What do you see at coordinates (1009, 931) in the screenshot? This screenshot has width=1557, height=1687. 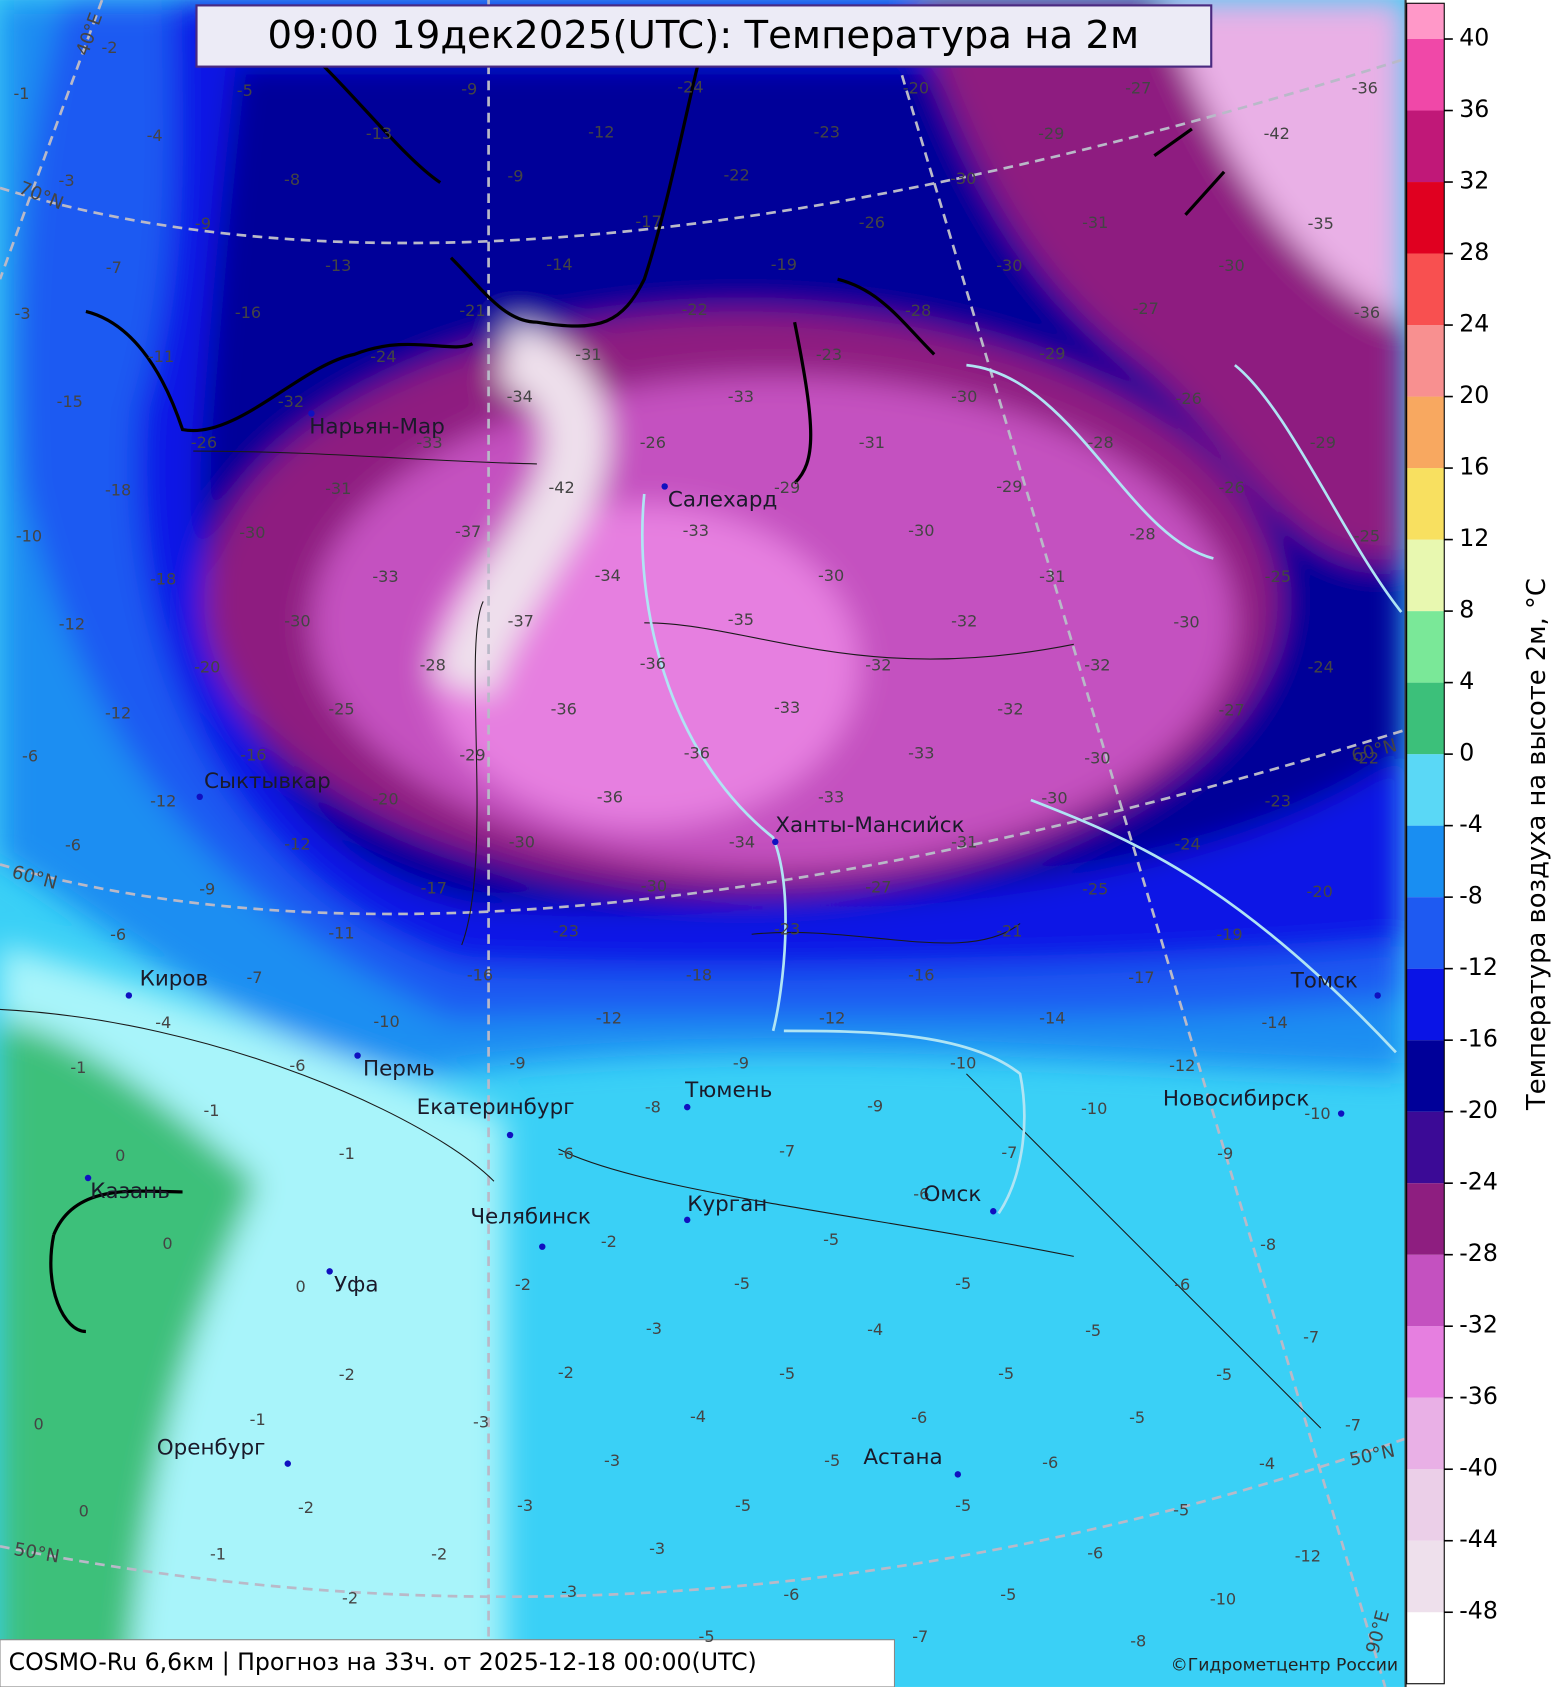 I see `temperature-label: -21` at bounding box center [1009, 931].